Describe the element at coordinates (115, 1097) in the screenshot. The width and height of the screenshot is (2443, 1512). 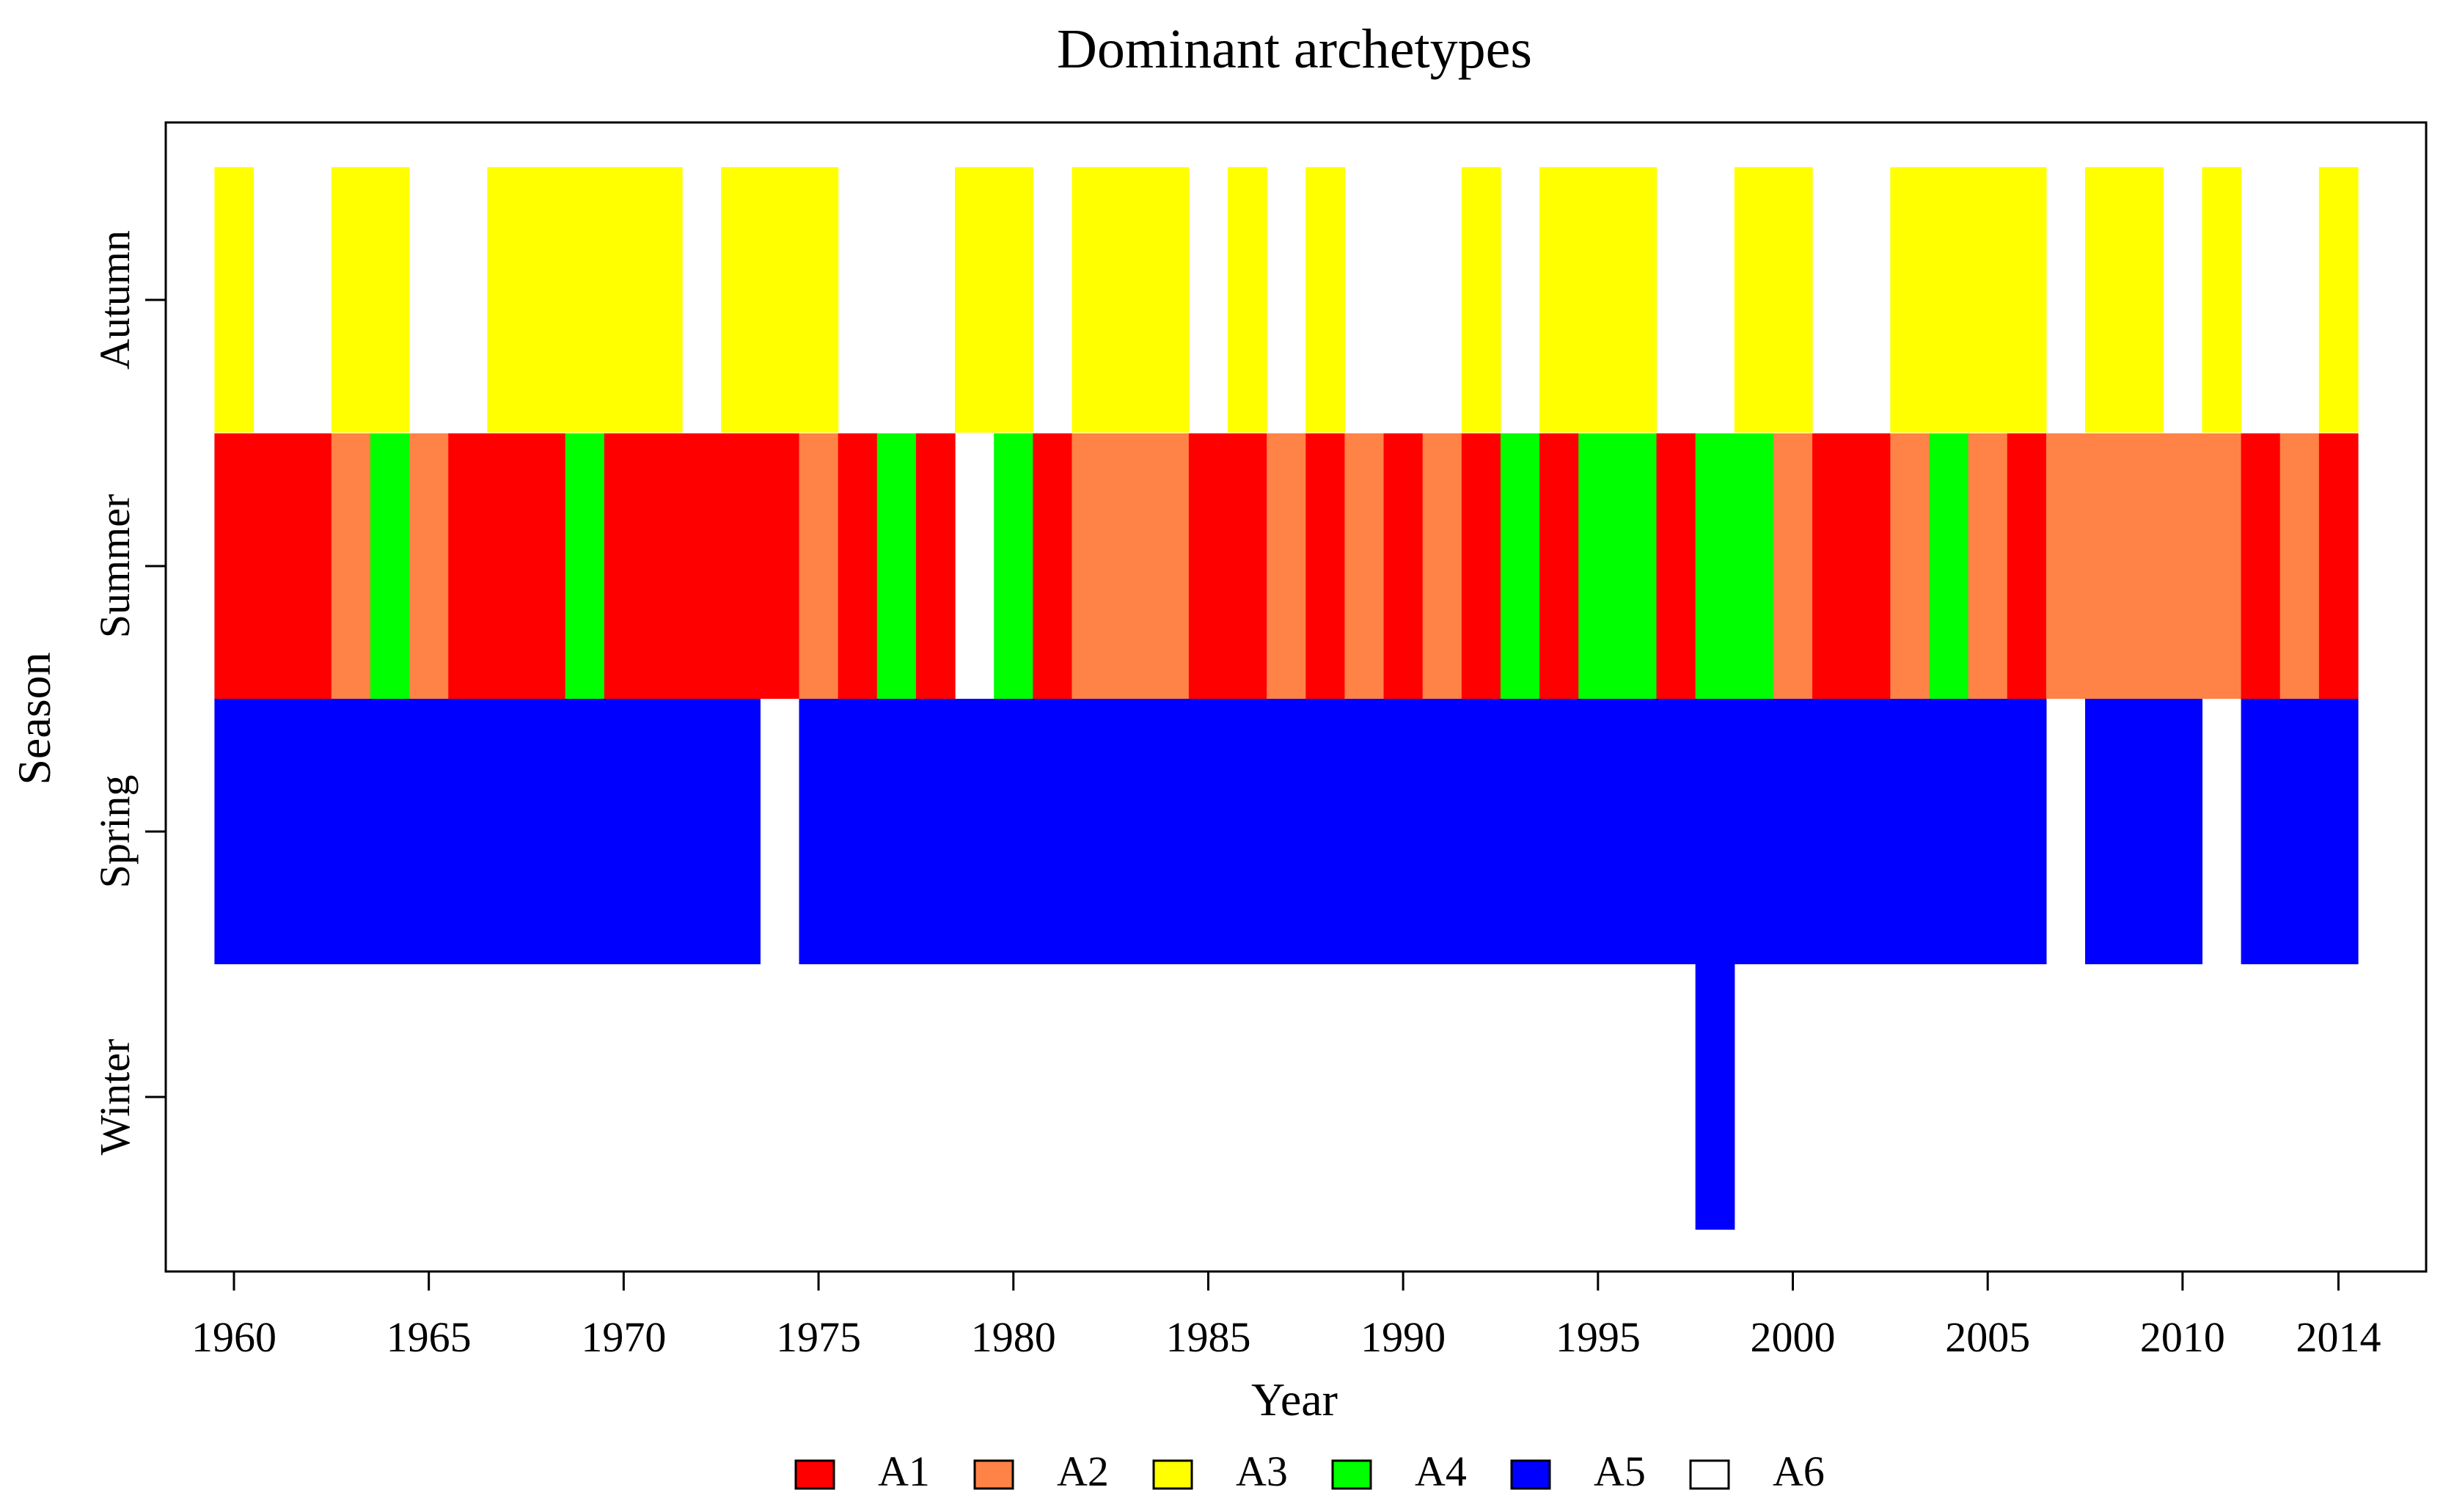
I see `y-tick-label-winter: Winter` at that location.